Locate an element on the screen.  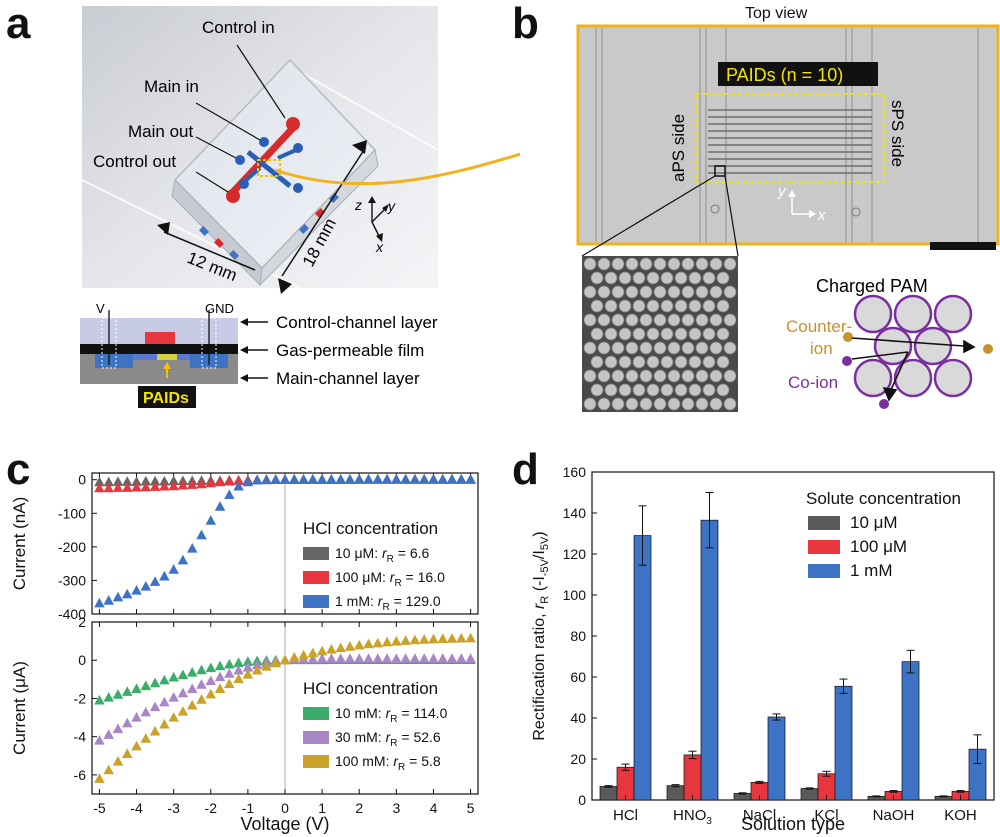
zoom-connector-arrow is located at coordinates (397, 169).